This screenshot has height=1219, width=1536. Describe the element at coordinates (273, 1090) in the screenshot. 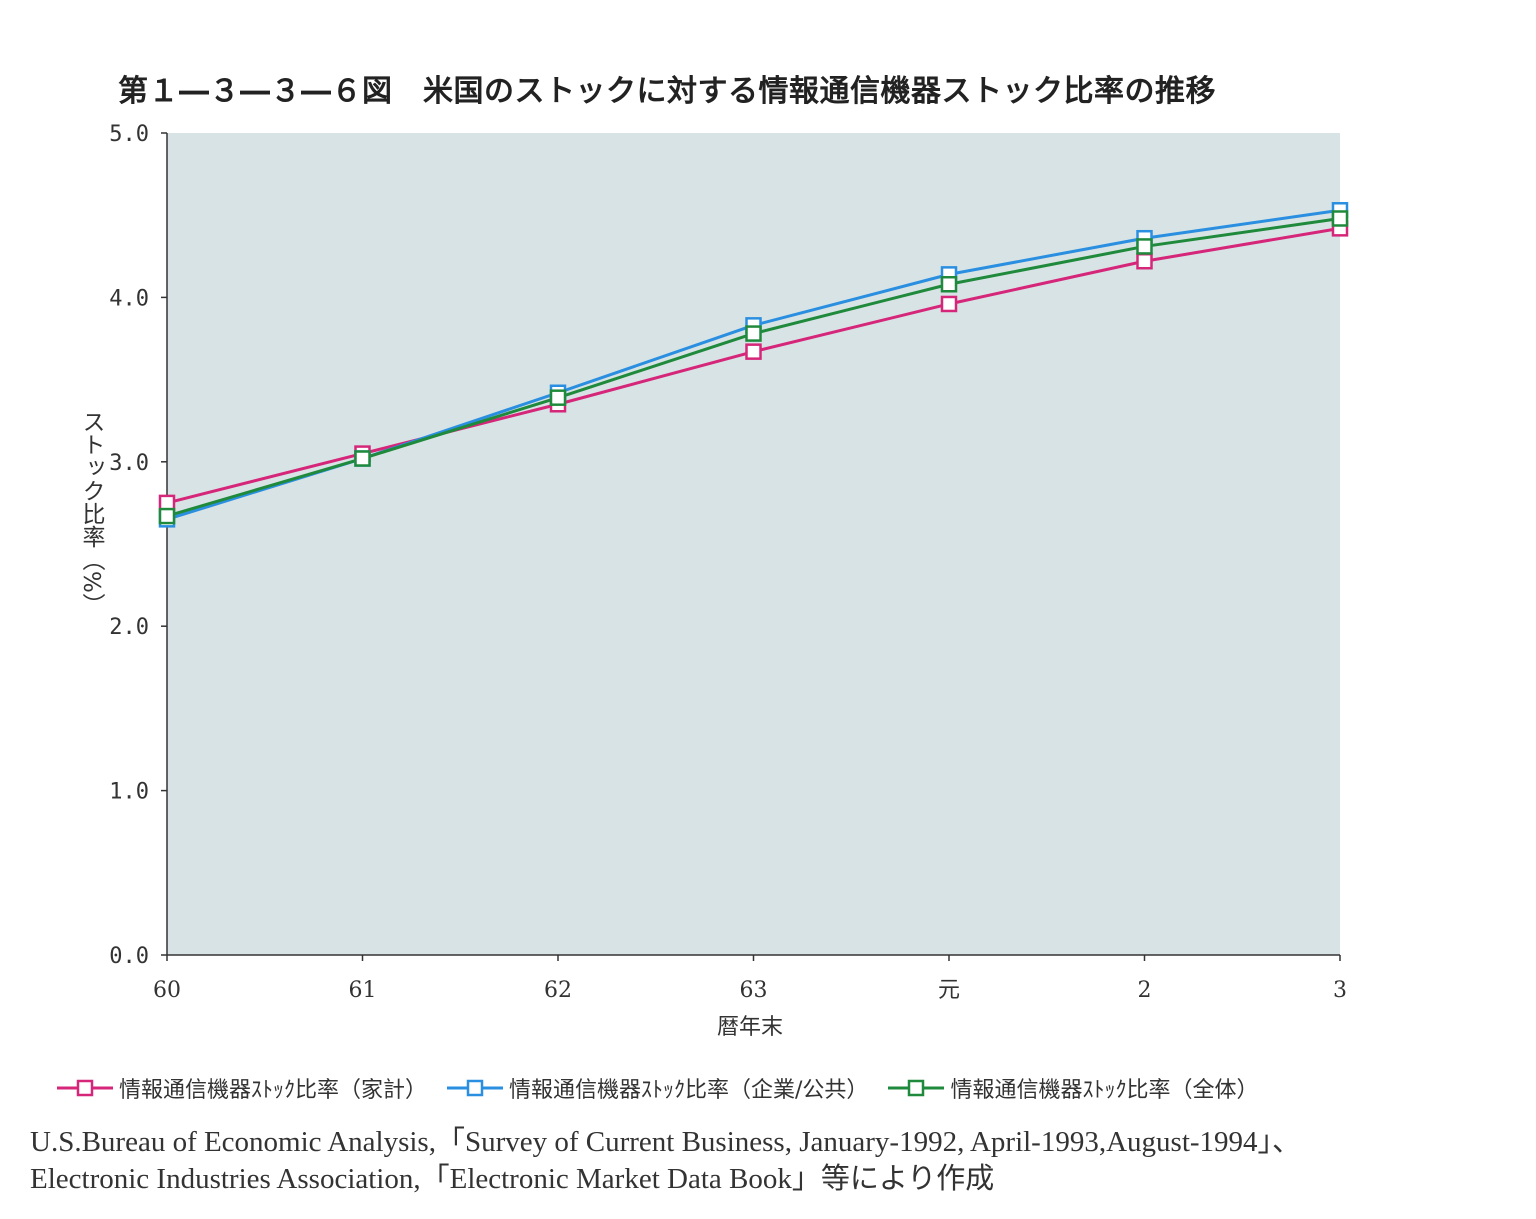

I see `legend-label: 情報通信機器ｽﾄｯｸ比率（家計）` at that location.